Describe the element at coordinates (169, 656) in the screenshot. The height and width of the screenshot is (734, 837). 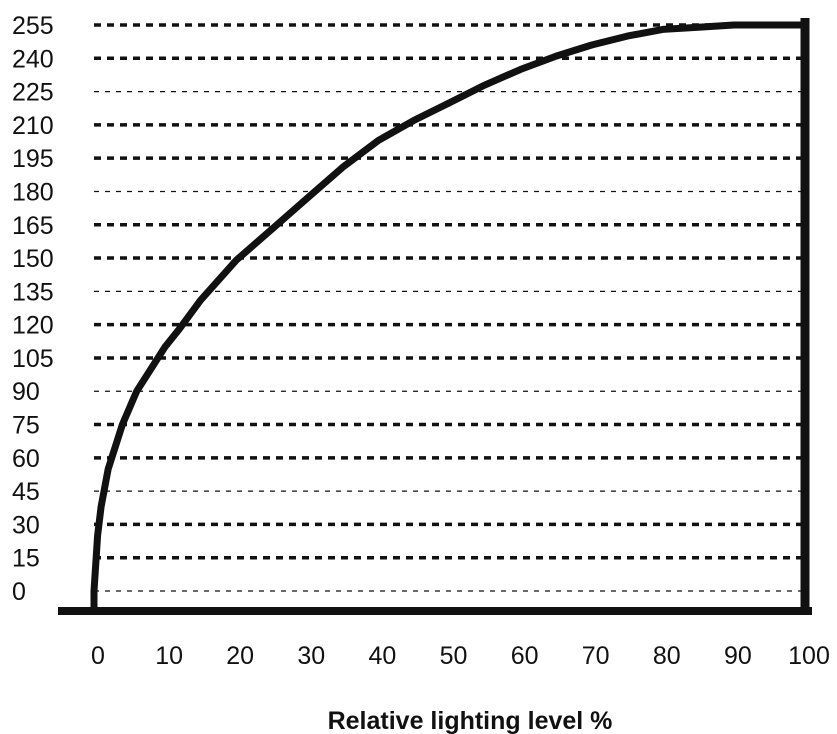
I see `x-tick-label-10: 10` at that location.